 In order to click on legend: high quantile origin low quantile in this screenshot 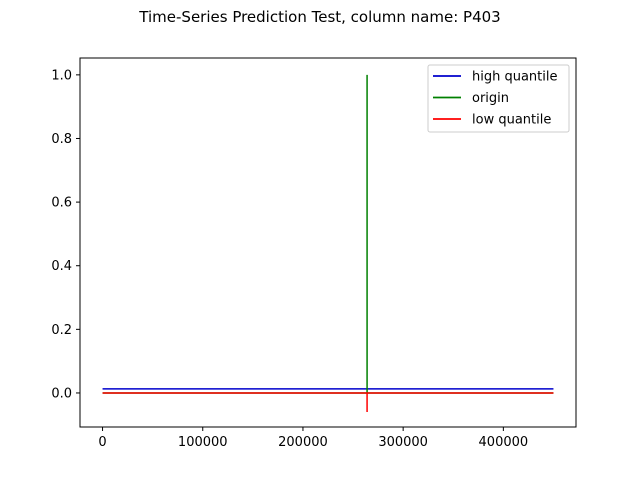, I will do `click(498, 98)`.